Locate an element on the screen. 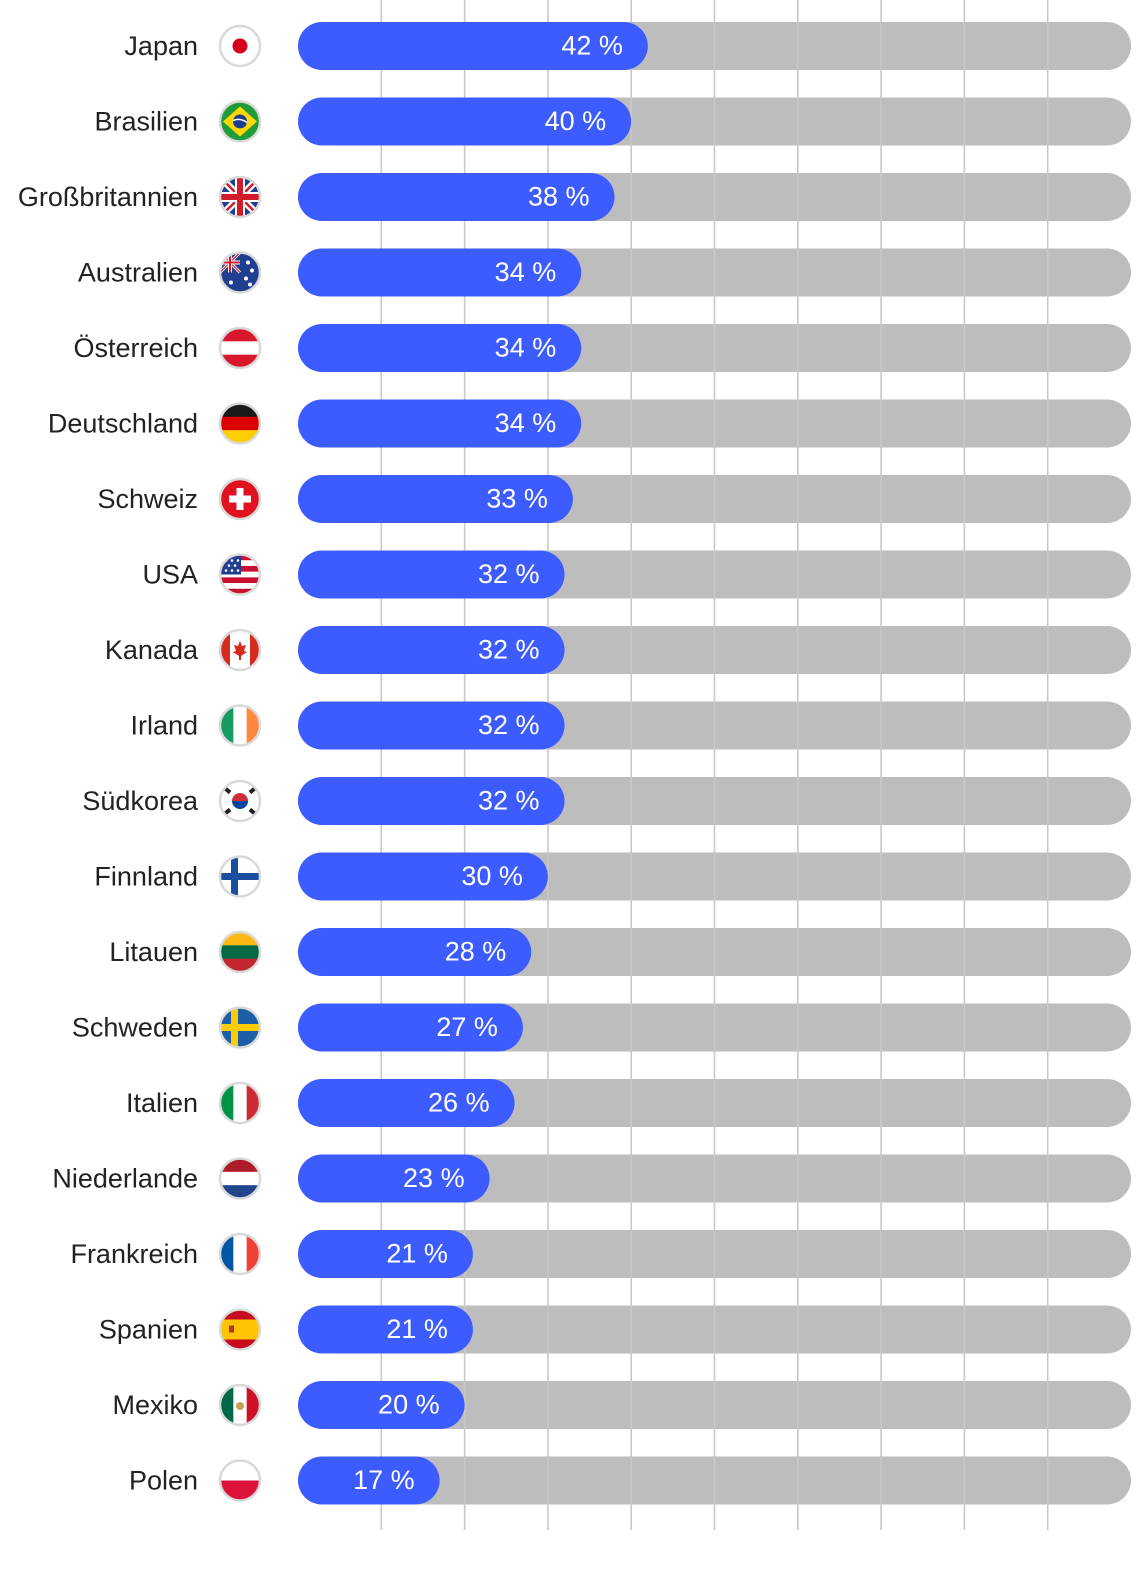 The image size is (1147, 1576). category-label: Österreich is located at coordinates (135, 348).